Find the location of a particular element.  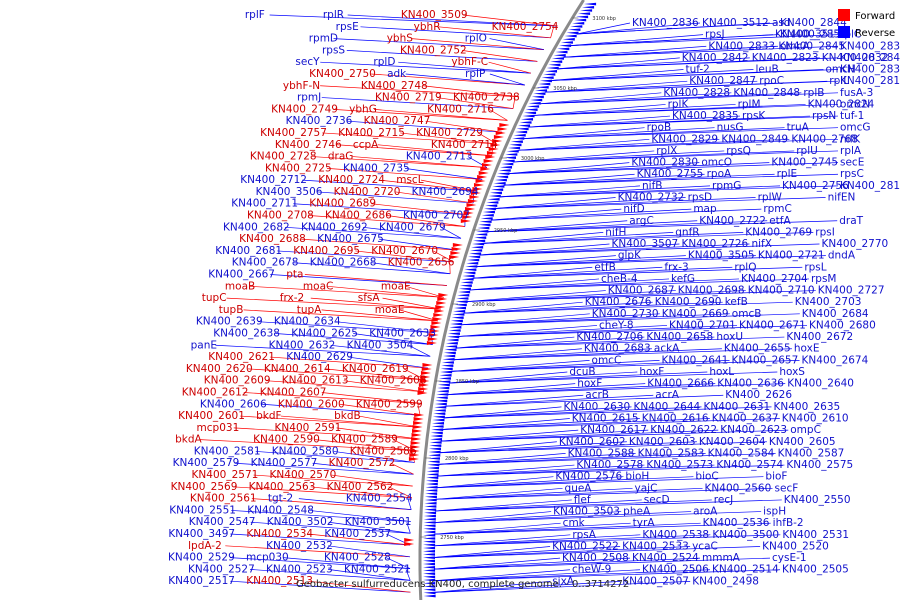

gene-label: KN400_2706 is located at coordinates (609, 337).